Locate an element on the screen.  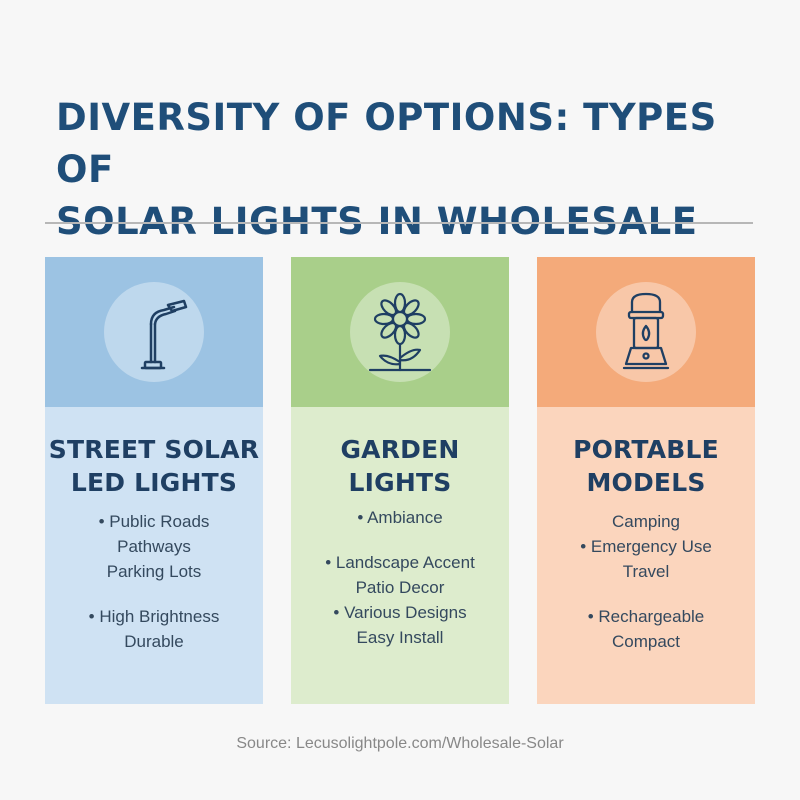
list-item: • Landscape Accent is located at coordinates (400, 562).